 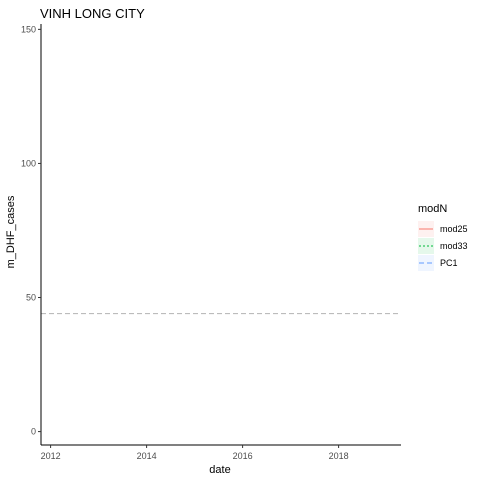 What do you see at coordinates (449, 263) in the screenshot?
I see `legend-label-PC1: PC1` at bounding box center [449, 263].